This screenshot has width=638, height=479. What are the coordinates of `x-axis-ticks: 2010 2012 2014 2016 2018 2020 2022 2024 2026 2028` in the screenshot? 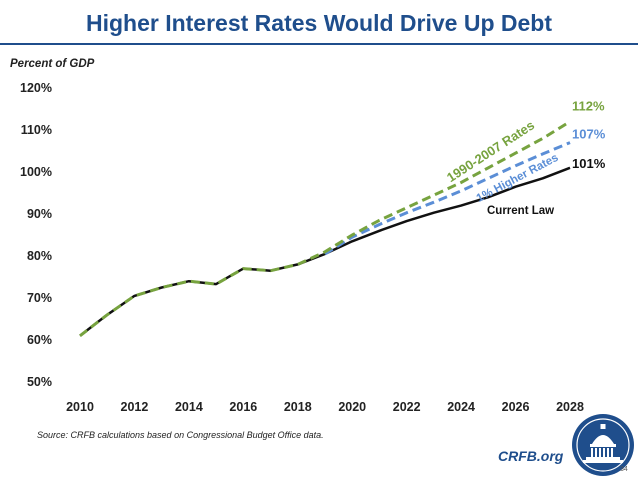 It's located at (325, 407).